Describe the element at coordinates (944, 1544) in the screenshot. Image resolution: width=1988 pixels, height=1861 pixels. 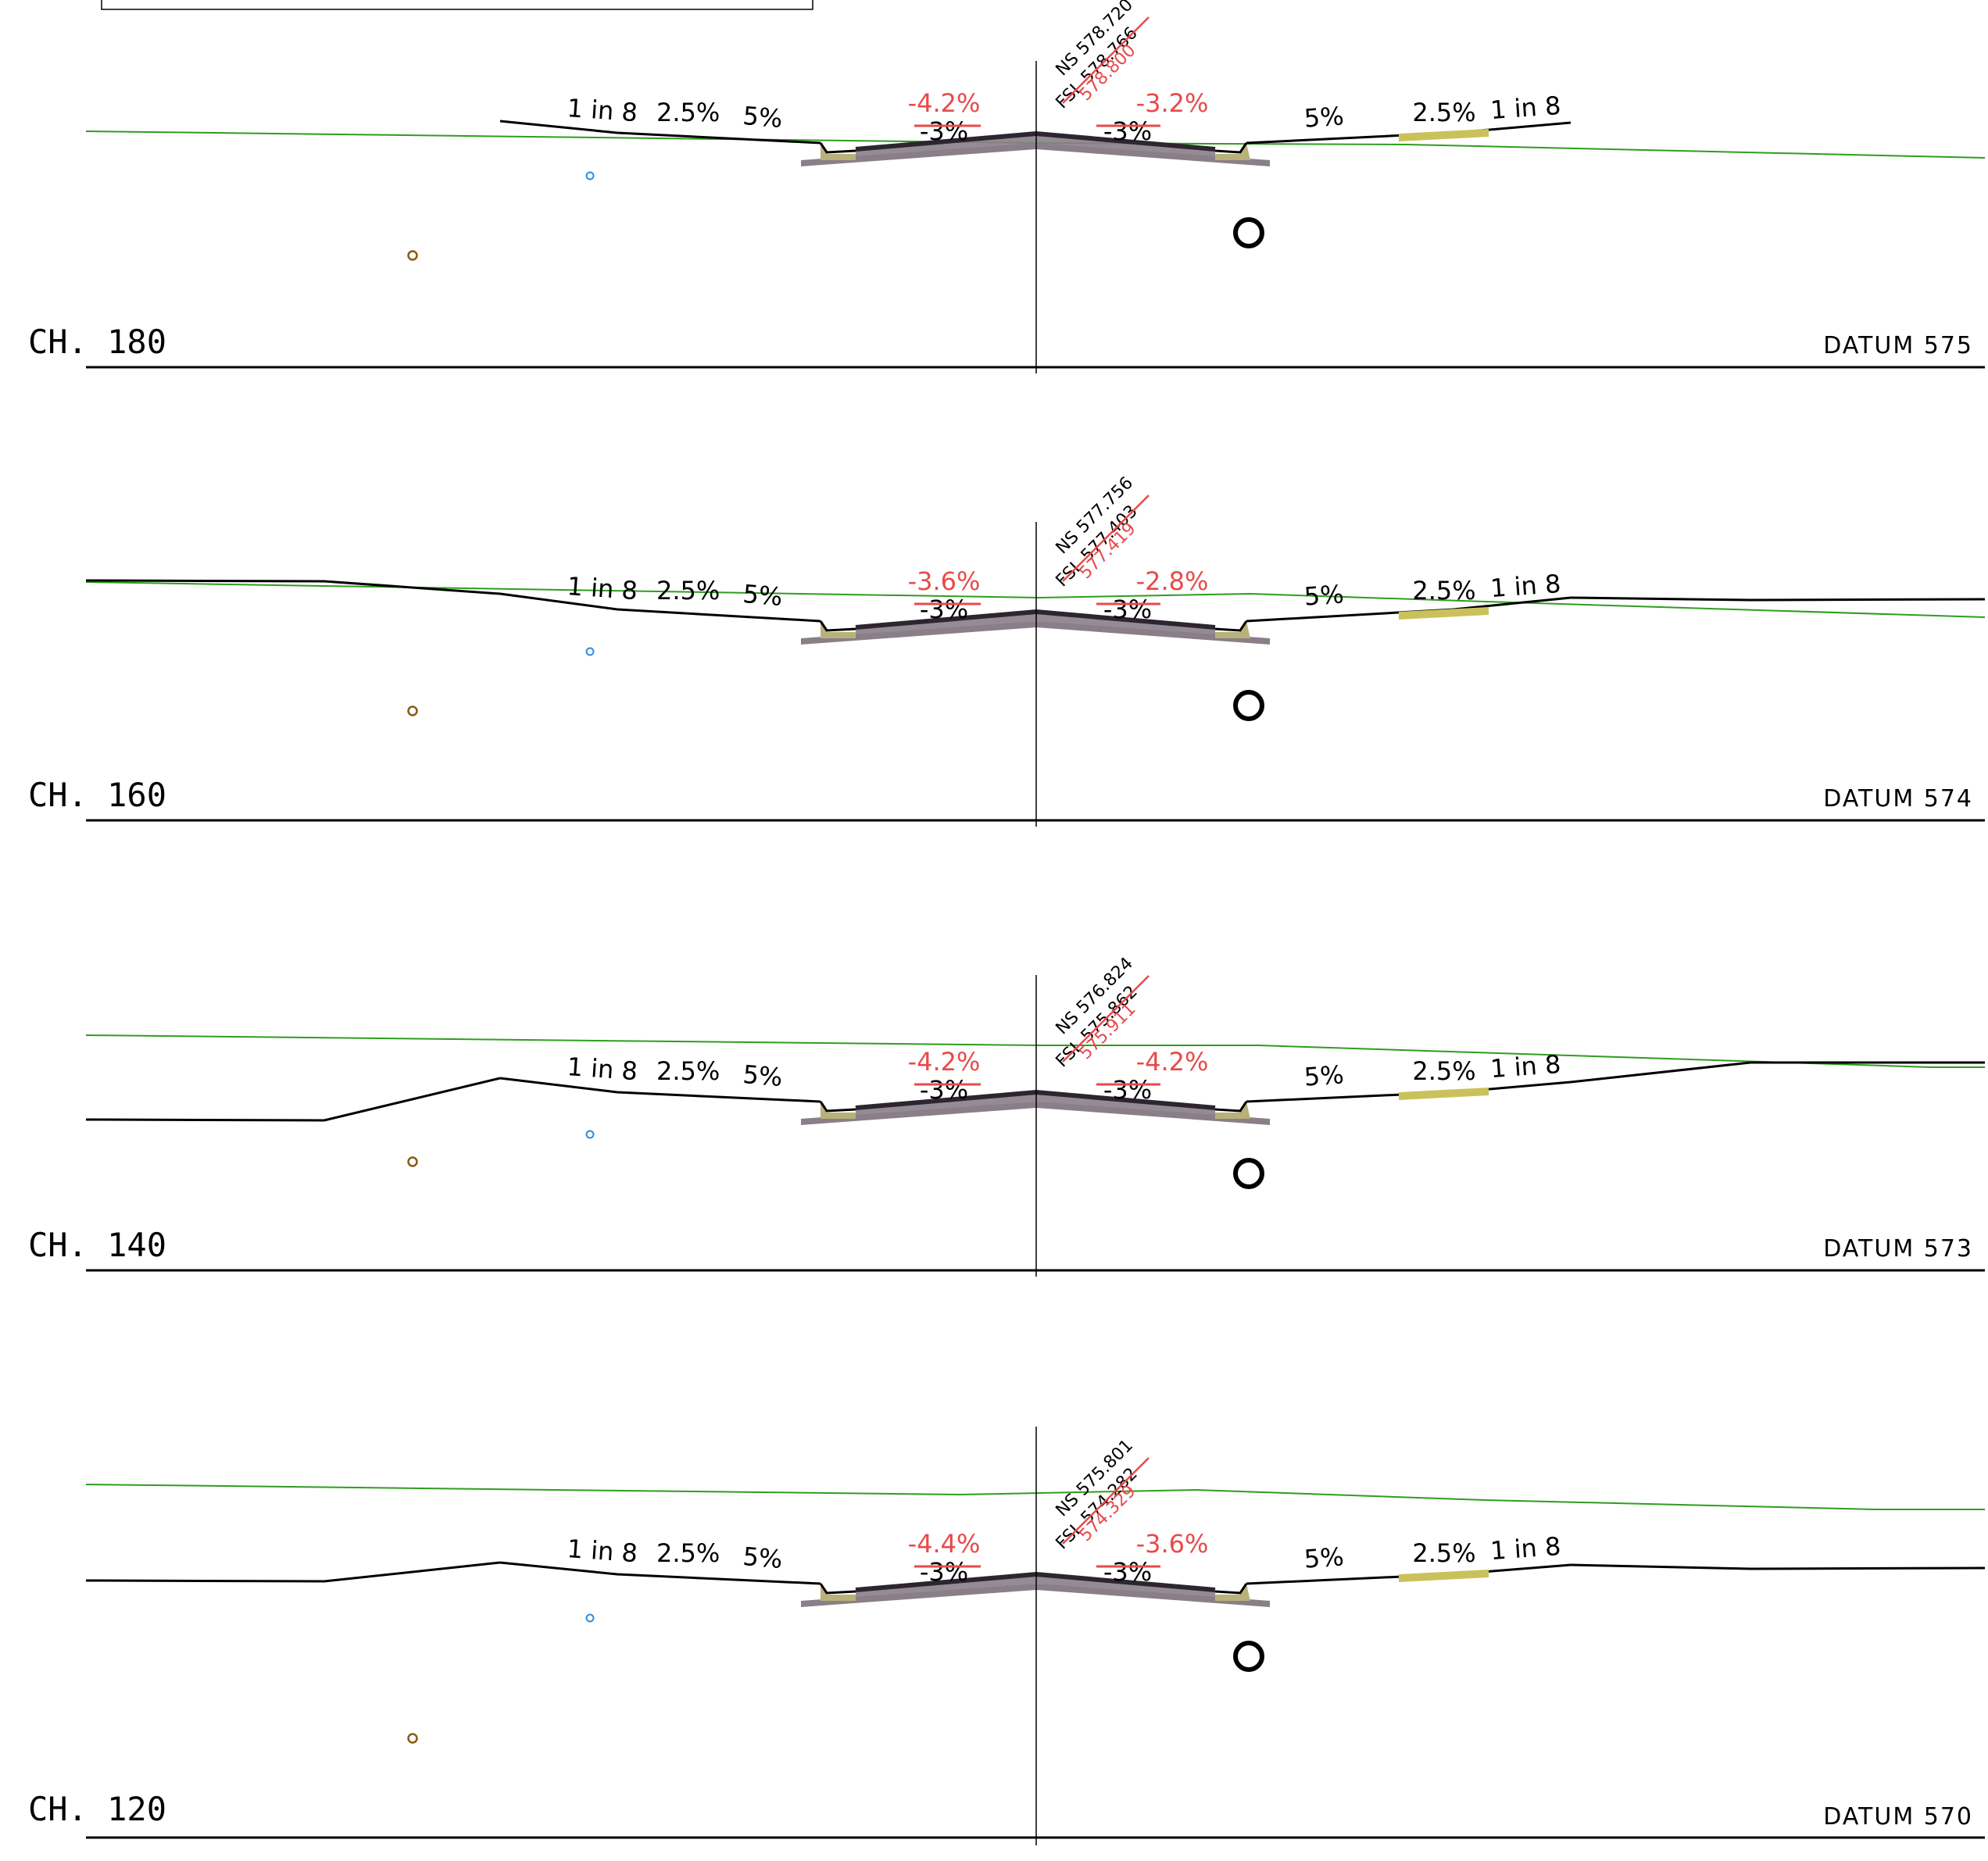
I see `left-crossfall-new-label: -4.4%` at that location.